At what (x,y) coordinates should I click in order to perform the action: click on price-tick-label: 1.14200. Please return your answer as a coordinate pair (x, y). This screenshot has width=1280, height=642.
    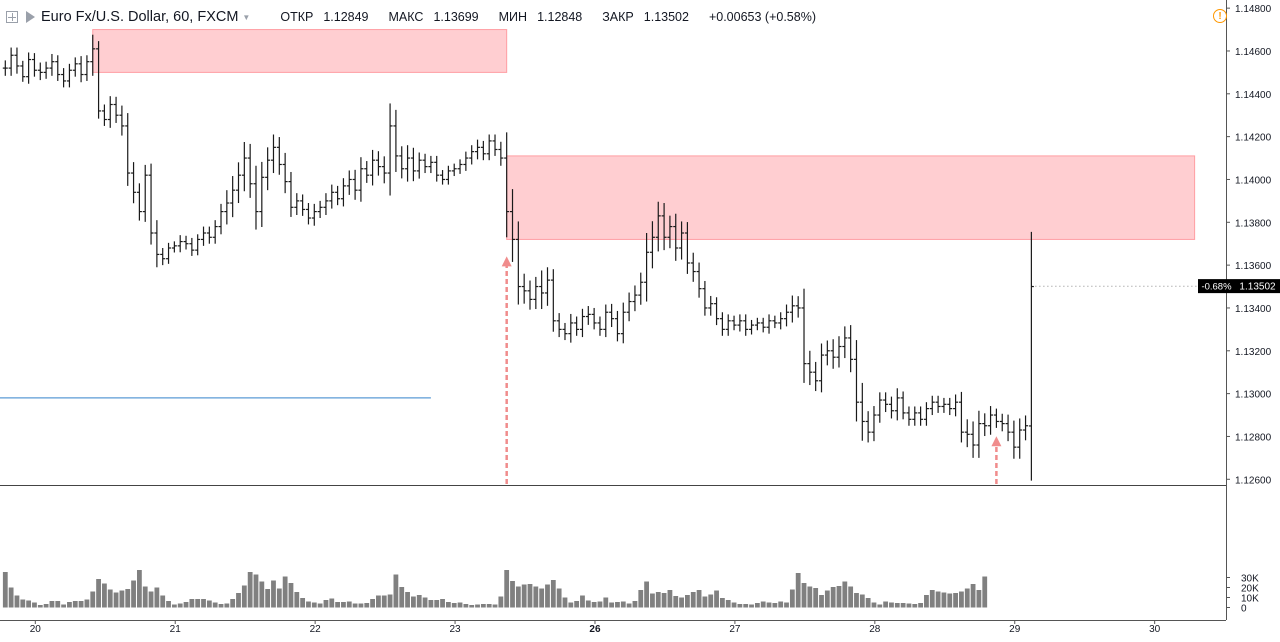
    Looking at the image, I should click on (1253, 138).